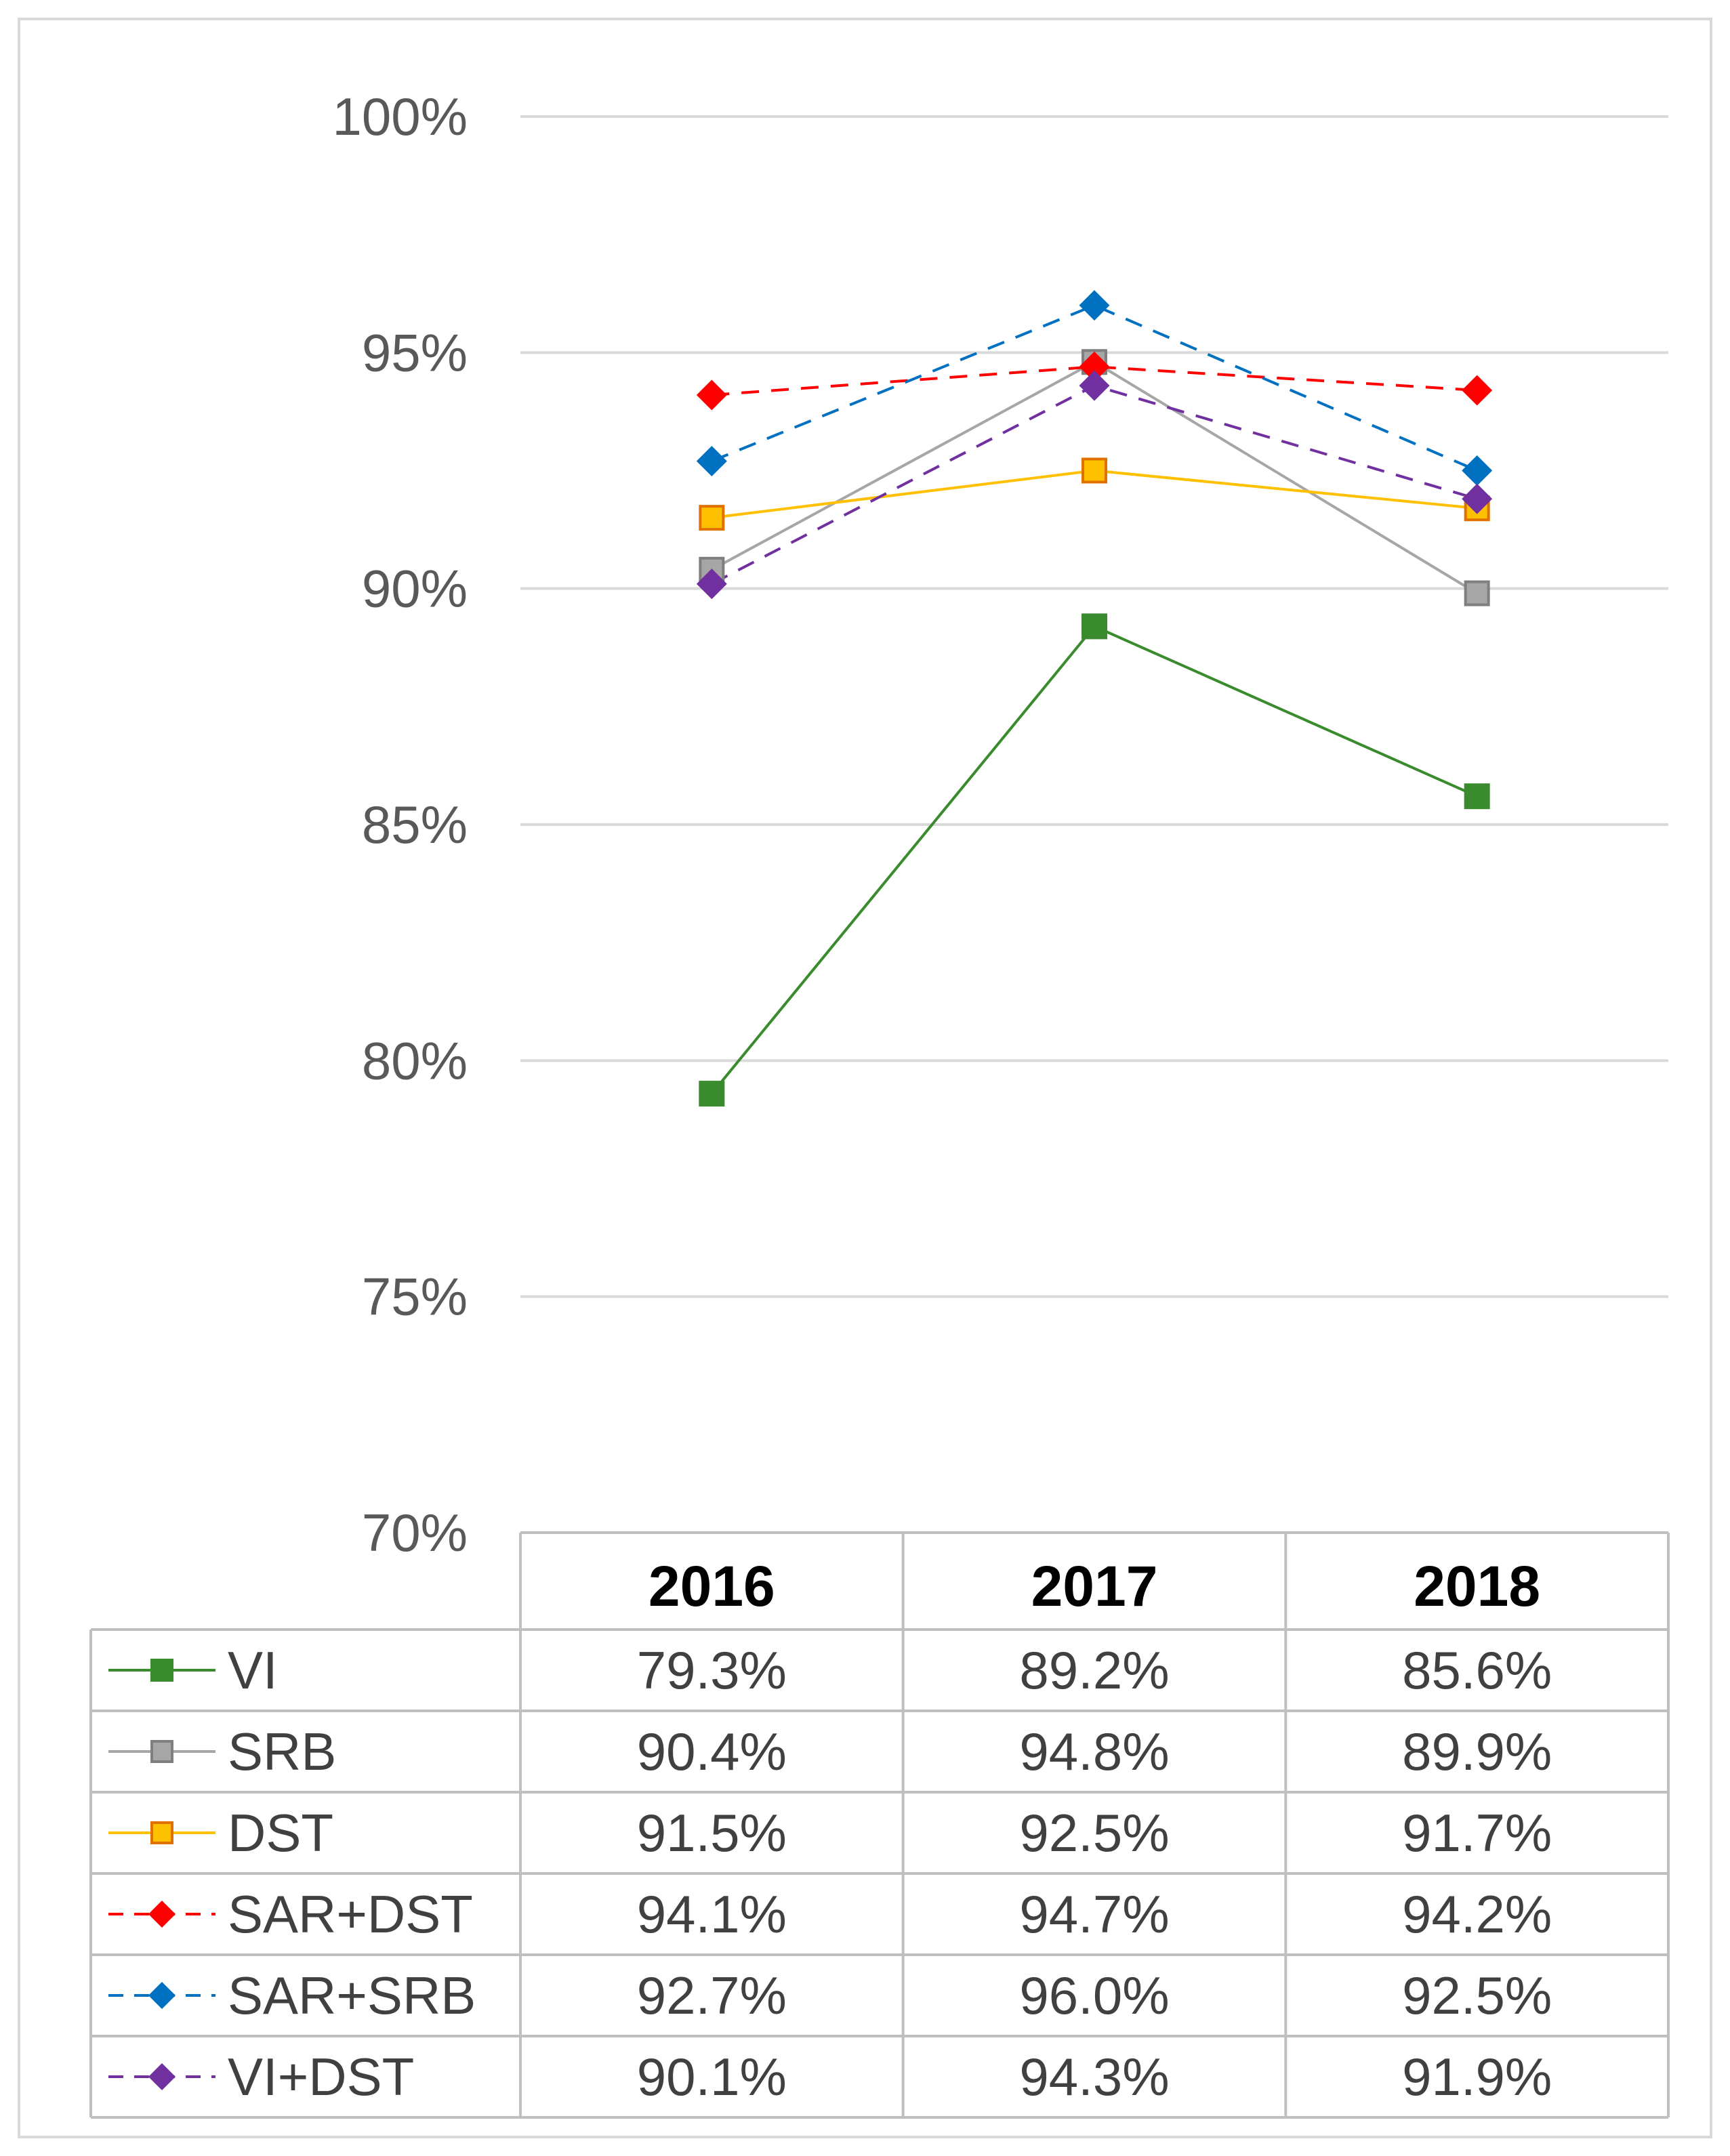 The width and height of the screenshot is (1730, 2156). I want to click on legend-label-dst: DST, so click(280, 1833).